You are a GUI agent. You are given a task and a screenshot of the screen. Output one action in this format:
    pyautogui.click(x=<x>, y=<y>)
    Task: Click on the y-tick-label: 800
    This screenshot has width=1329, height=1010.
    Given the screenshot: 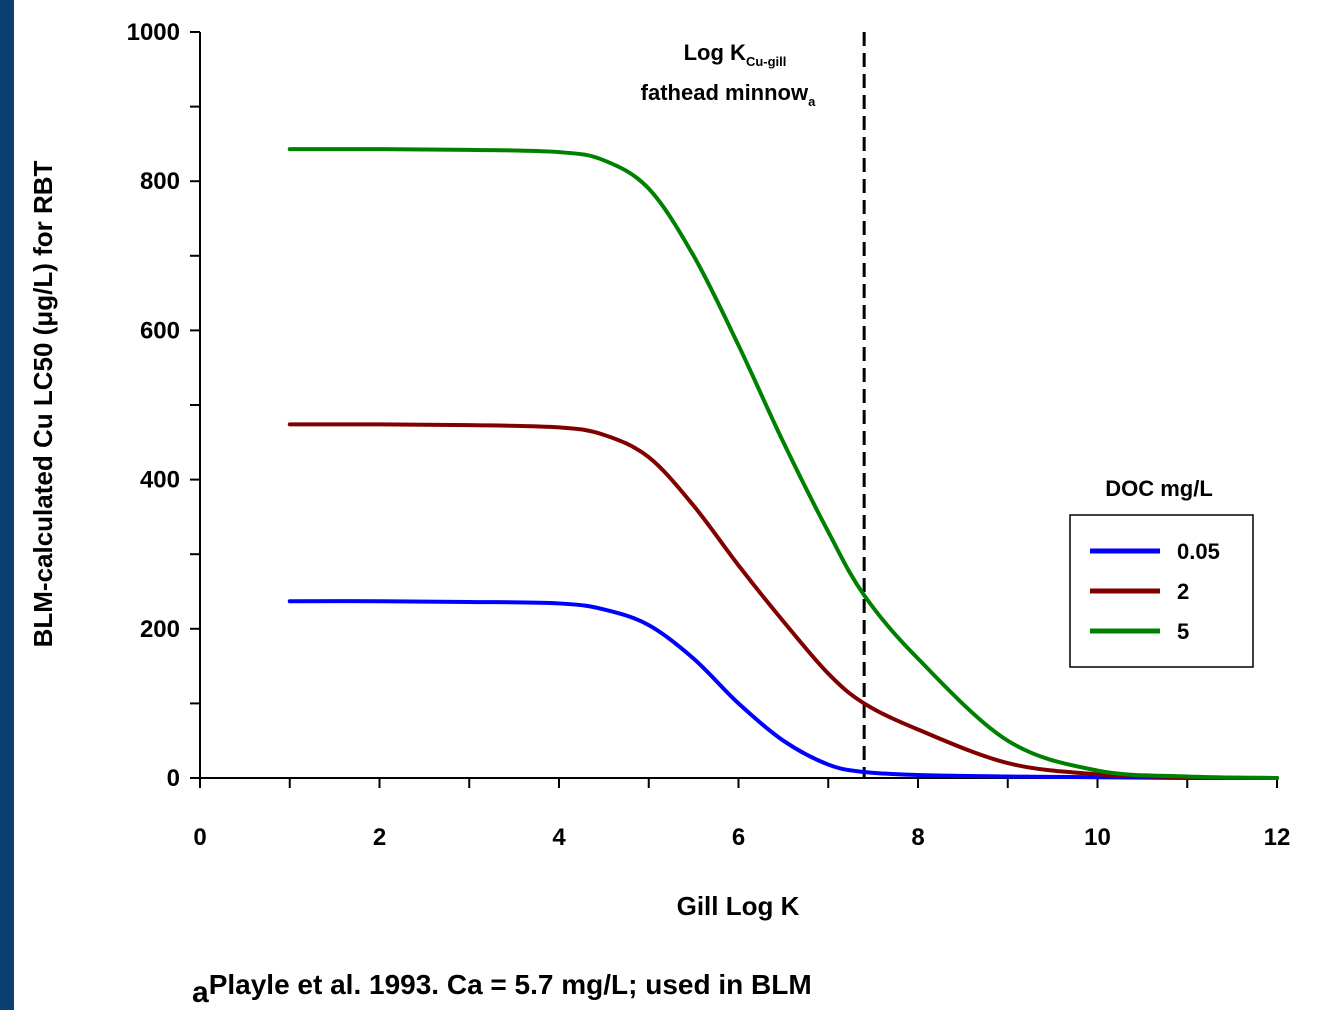 What is the action you would take?
    pyautogui.click(x=160, y=181)
    